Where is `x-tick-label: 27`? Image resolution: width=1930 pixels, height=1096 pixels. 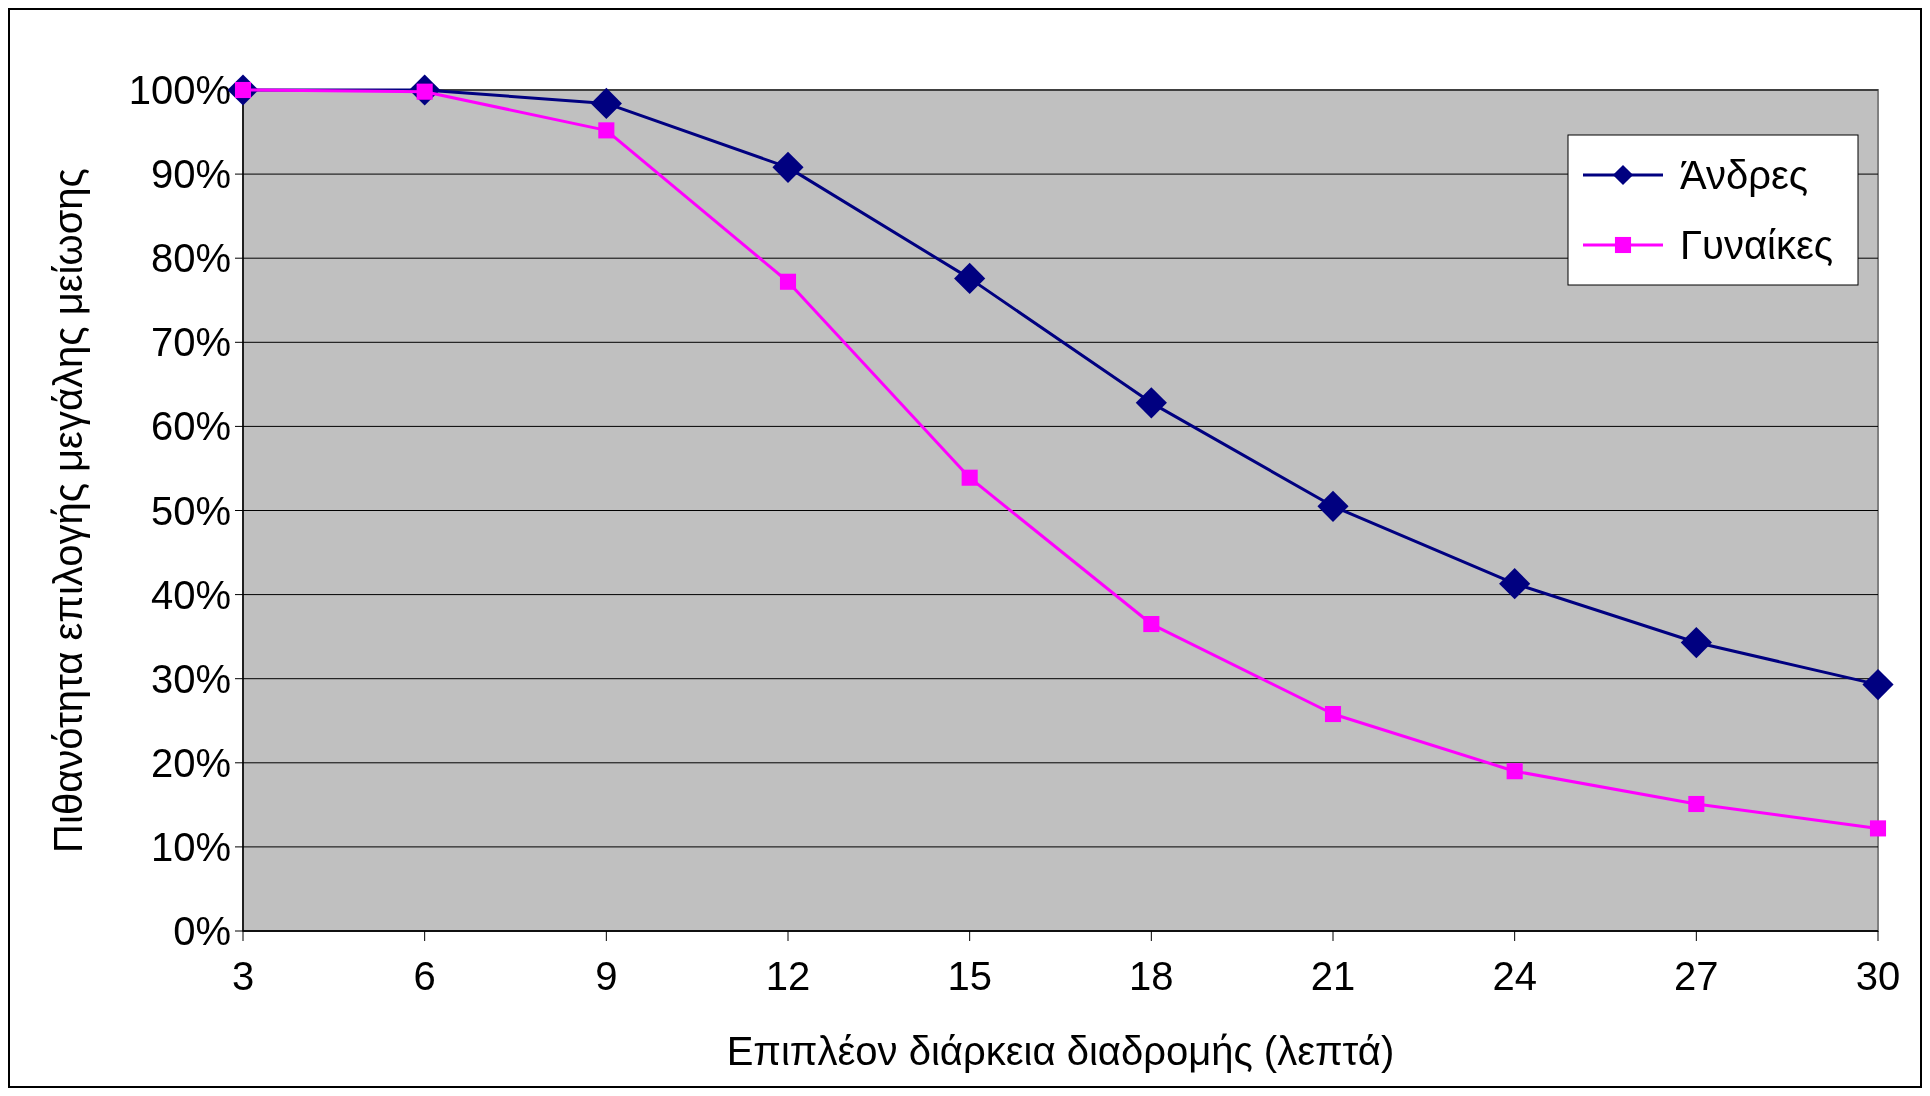
x-tick-label: 27 is located at coordinates (1696, 976).